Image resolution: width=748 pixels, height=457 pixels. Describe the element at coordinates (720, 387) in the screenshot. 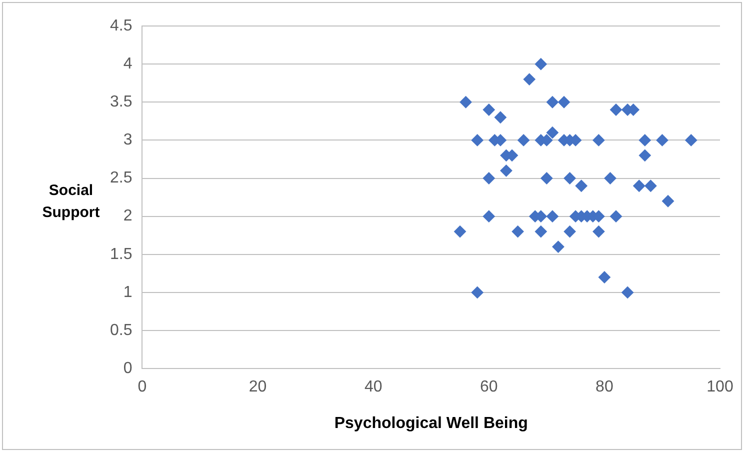

I see `x-tick-label: 100` at that location.